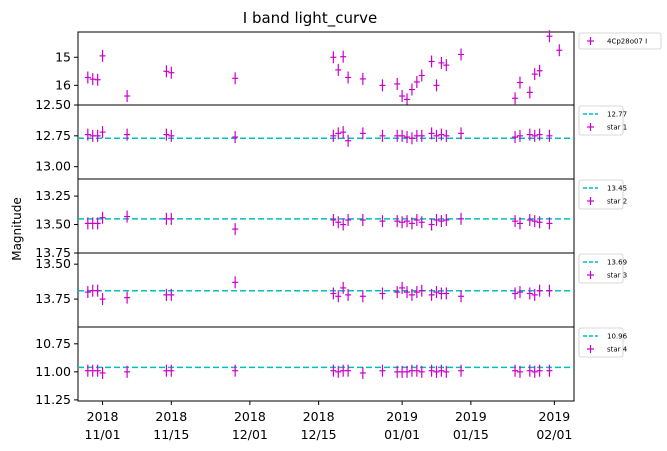 The width and height of the screenshot is (667, 451). I want to click on y-tick-label: 12.75, so click(53, 135).